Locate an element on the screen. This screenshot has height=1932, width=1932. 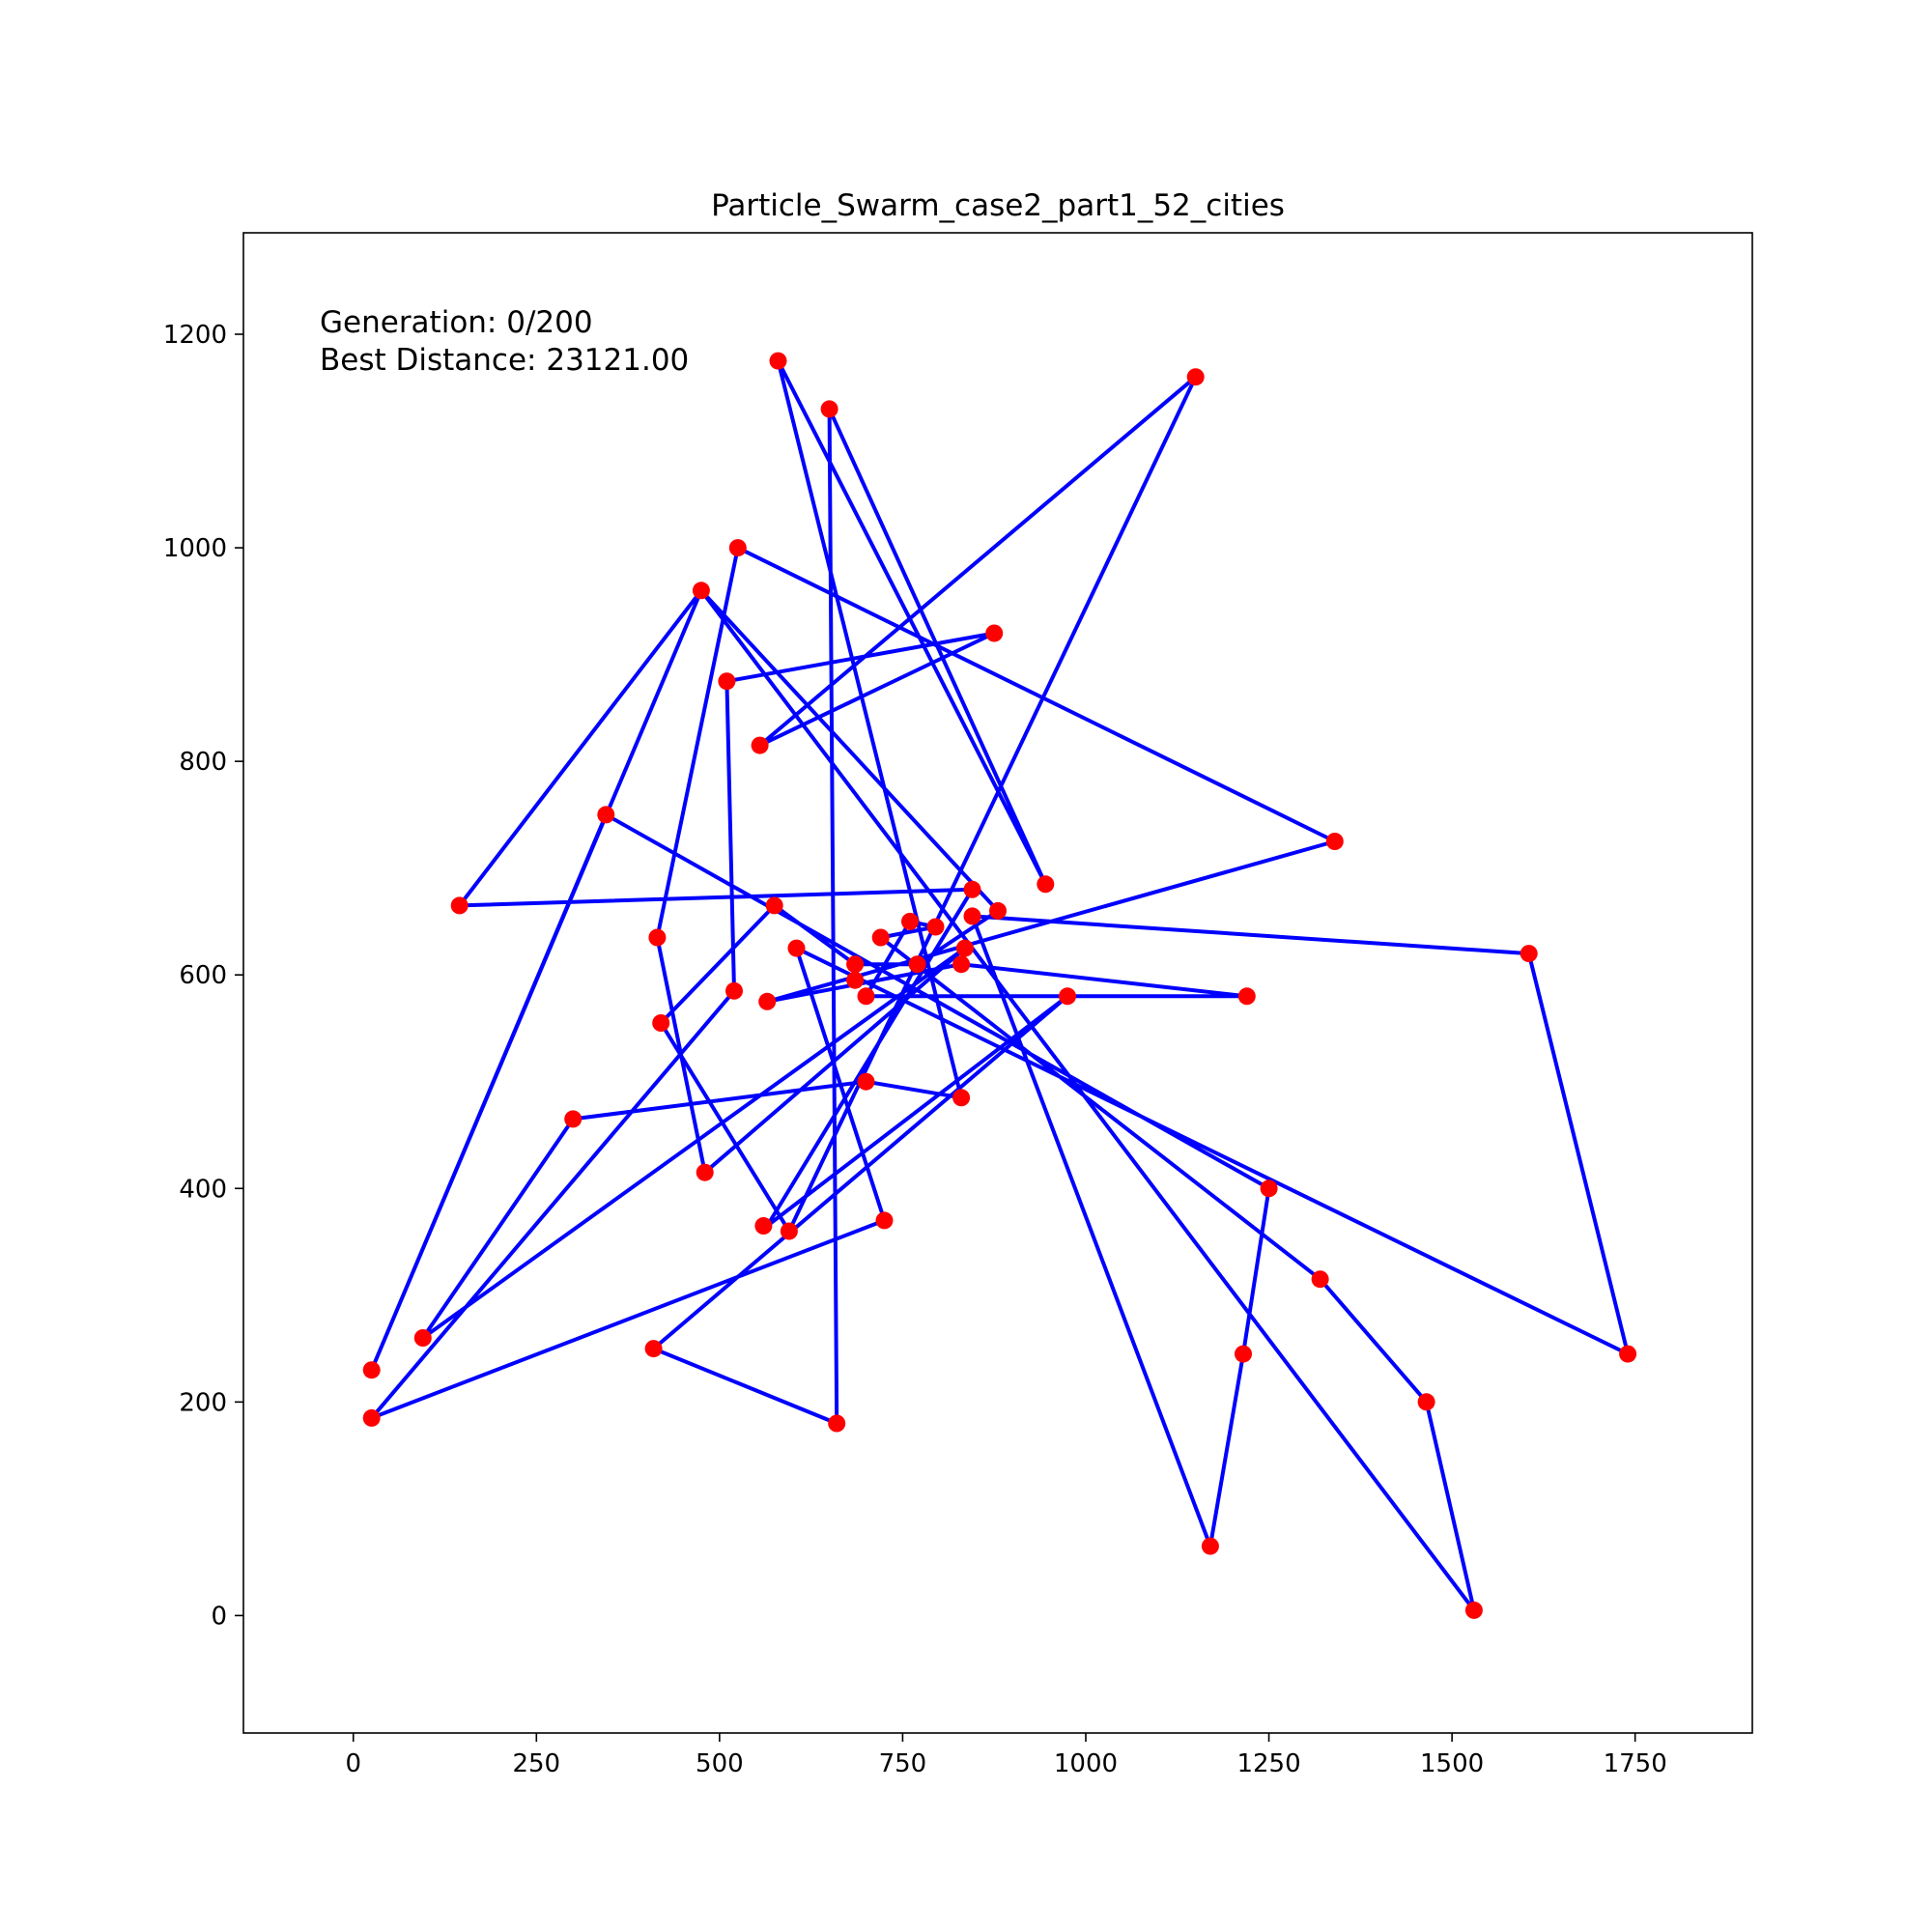
y-axis-ticks: 0 200 400 600 800 1000 1200 is located at coordinates (203, 976).